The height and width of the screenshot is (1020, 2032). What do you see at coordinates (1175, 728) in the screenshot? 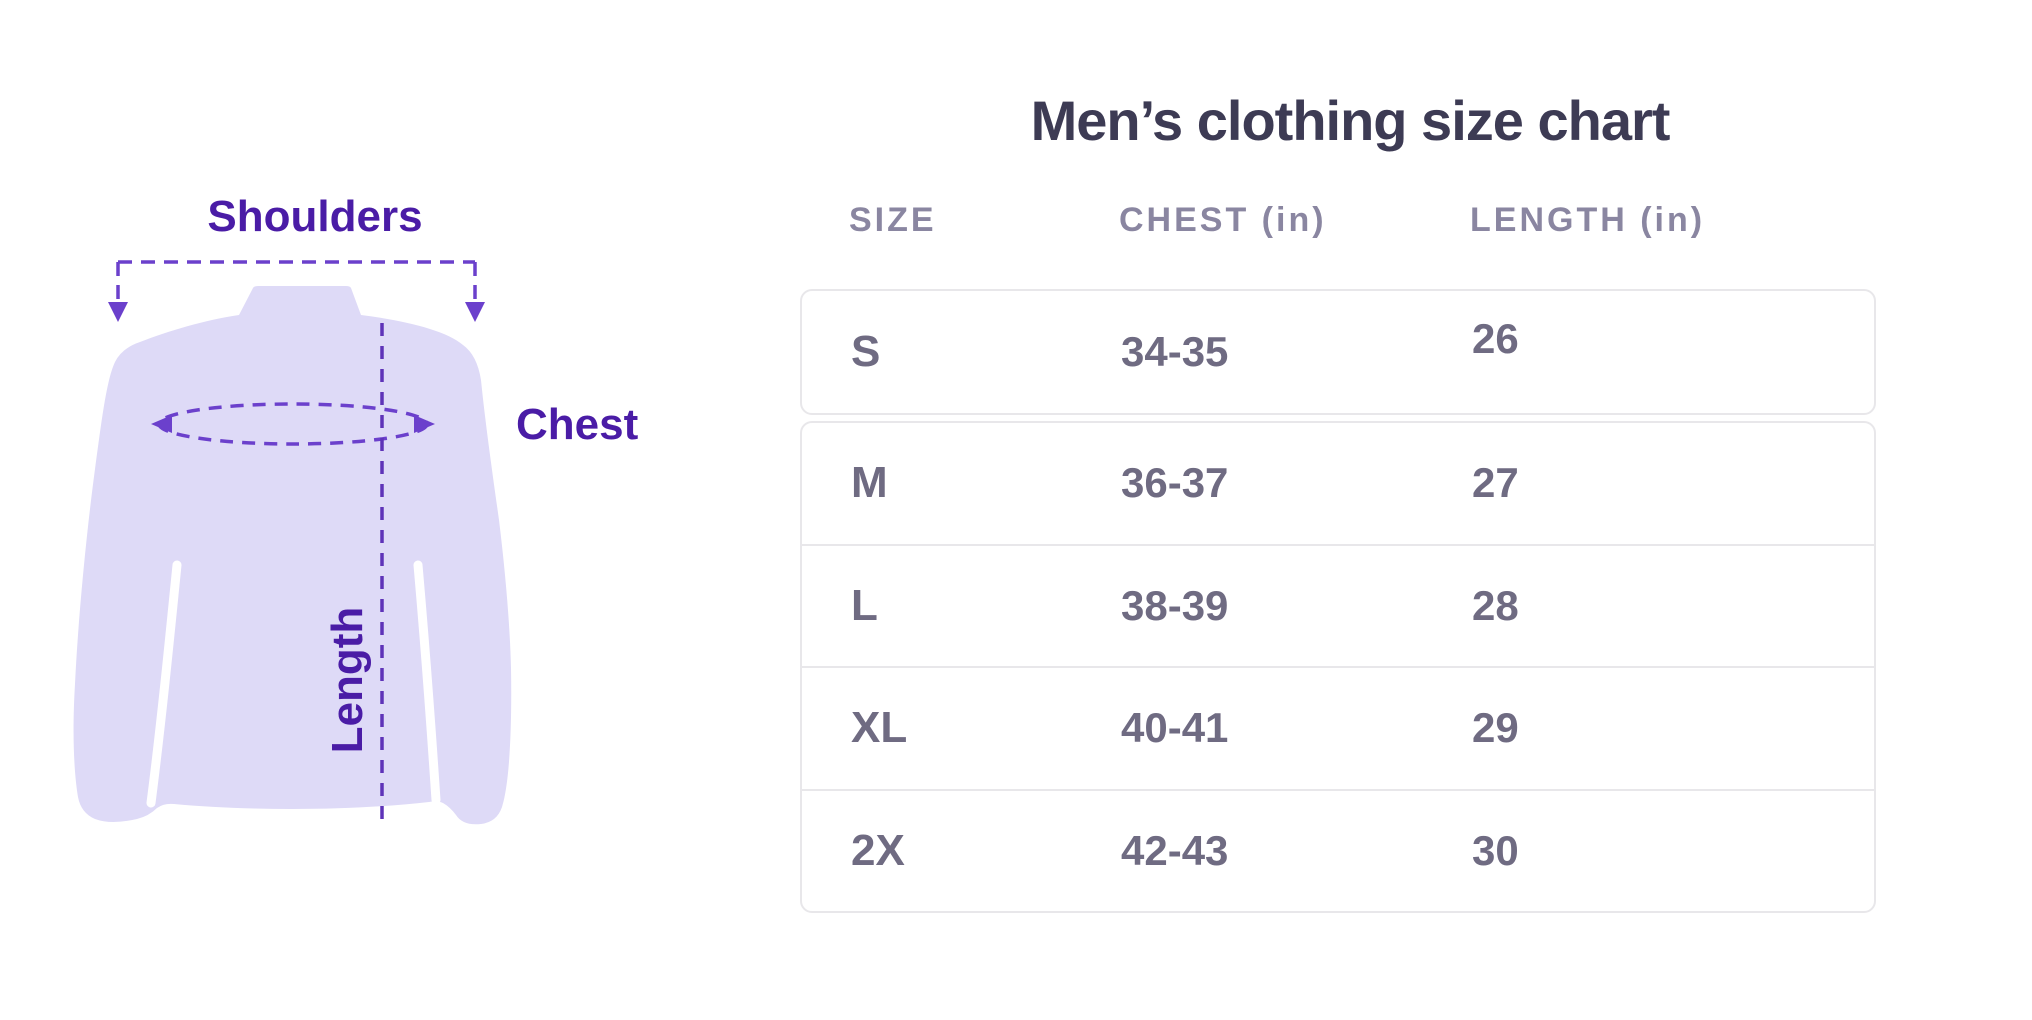
I see `cell-chest: 40-41` at bounding box center [1175, 728].